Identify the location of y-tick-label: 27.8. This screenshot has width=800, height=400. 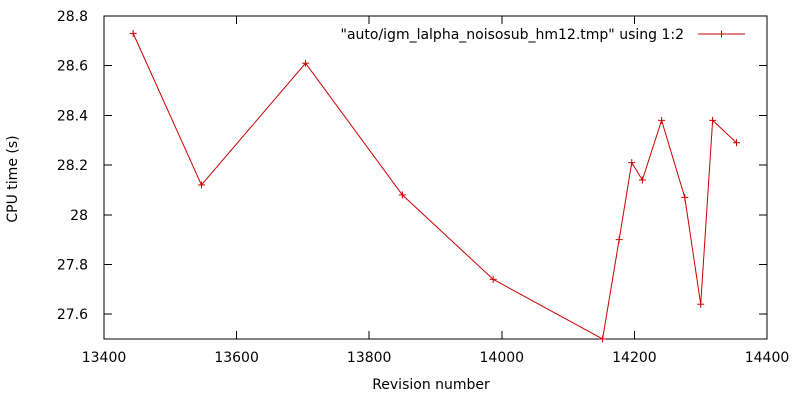
(72, 265).